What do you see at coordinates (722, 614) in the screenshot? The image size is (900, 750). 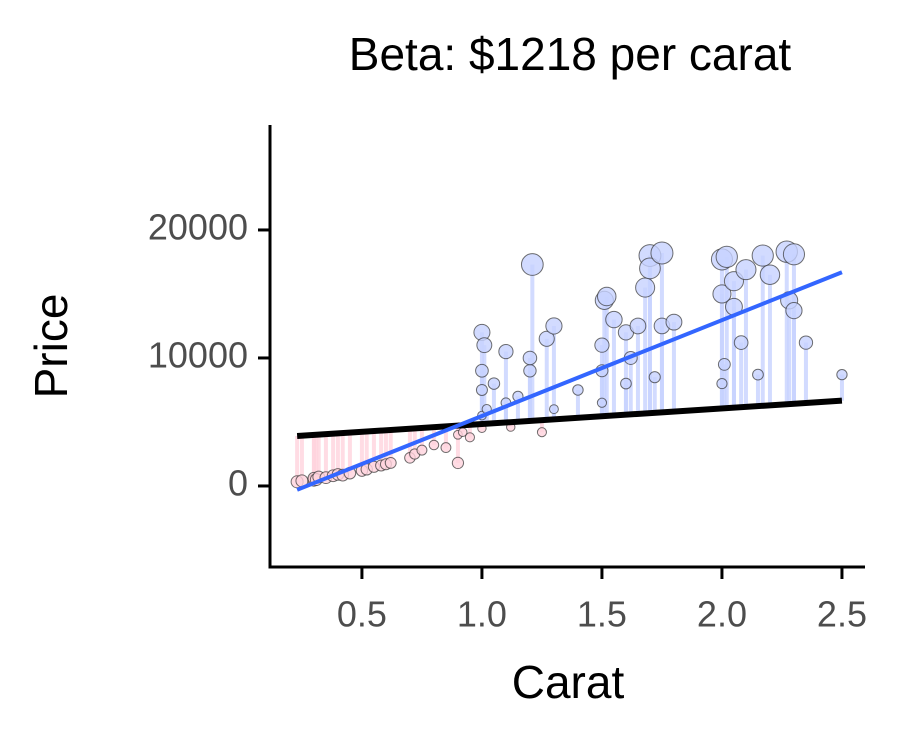 I see `x-tick-label: 2.0` at bounding box center [722, 614].